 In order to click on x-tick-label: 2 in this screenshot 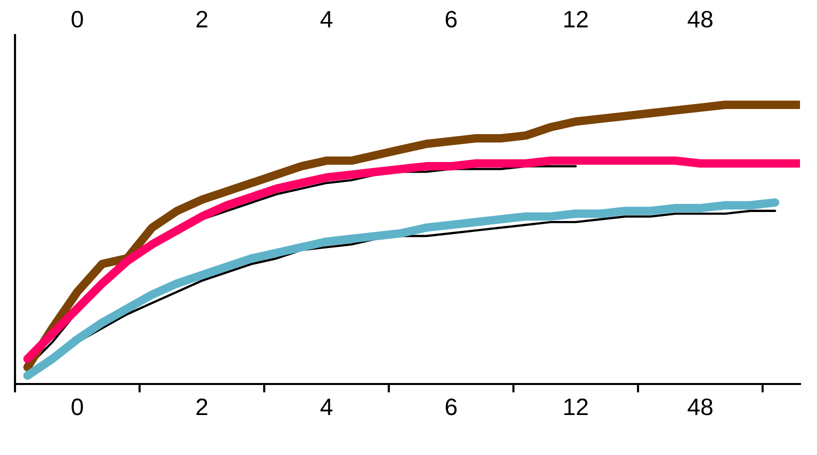, I will do `click(202, 406)`.